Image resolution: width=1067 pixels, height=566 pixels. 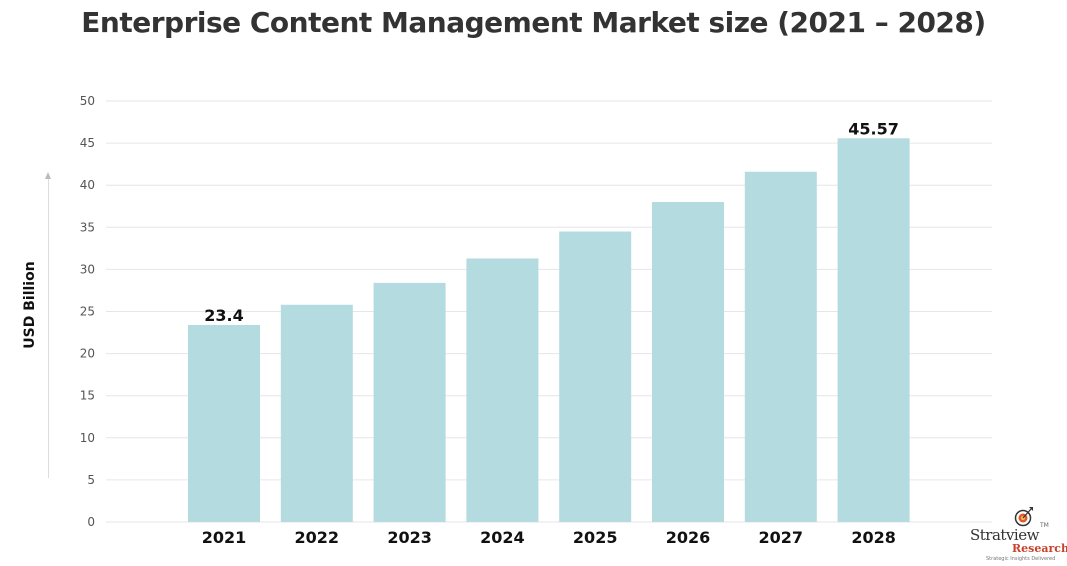 I want to click on y-tick-label: 25, so click(x=87, y=312).